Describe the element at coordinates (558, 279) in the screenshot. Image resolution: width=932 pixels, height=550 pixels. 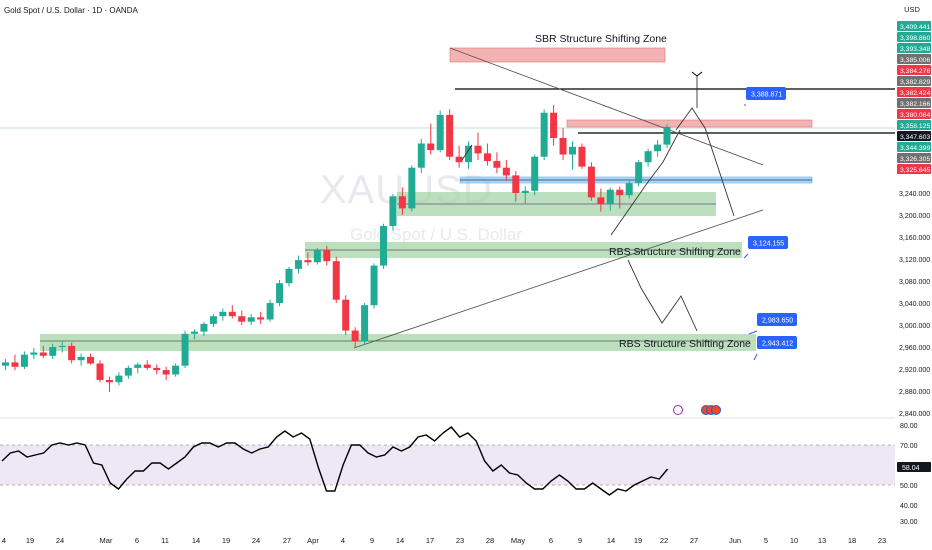
I see `ascending-trendline` at that location.